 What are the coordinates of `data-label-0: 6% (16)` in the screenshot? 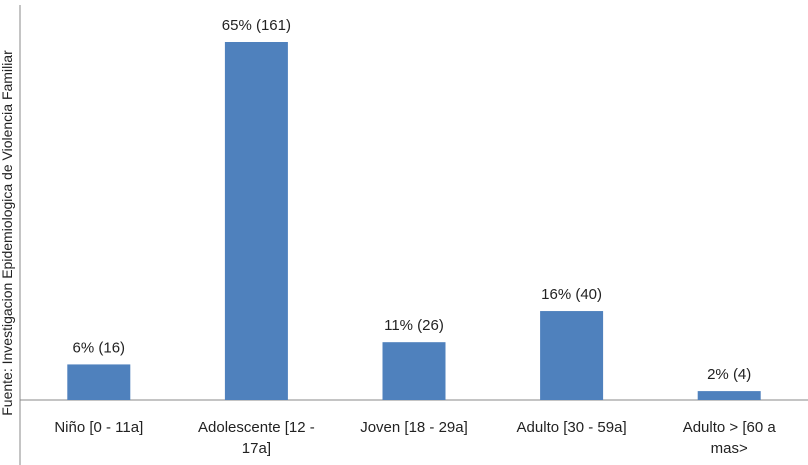 It's located at (99, 347).